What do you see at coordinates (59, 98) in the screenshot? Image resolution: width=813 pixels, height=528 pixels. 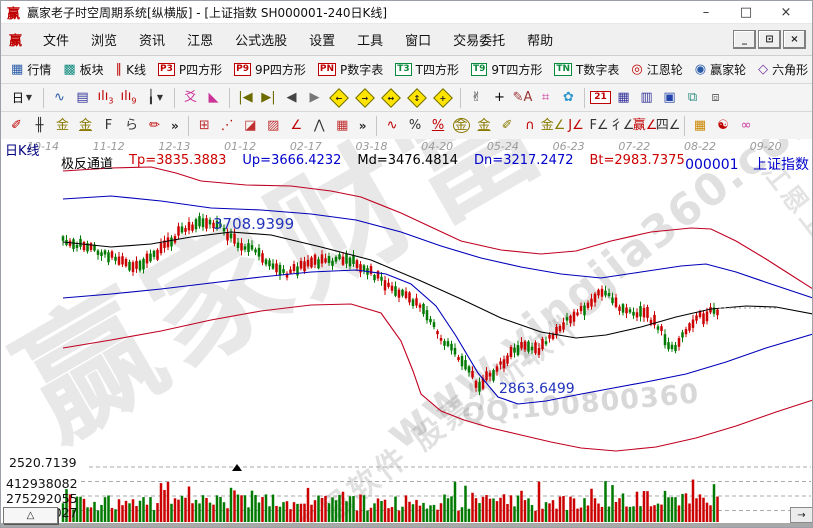 I see `wave-tool-button: ∿` at bounding box center [59, 98].